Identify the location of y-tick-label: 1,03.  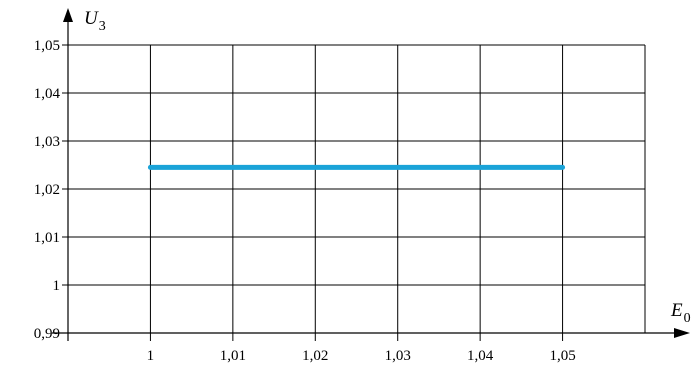
(47, 142).